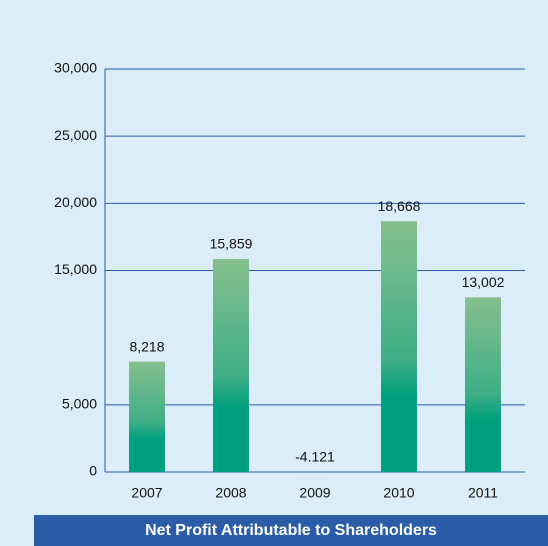 Image resolution: width=548 pixels, height=546 pixels. What do you see at coordinates (315, 457) in the screenshot?
I see `value-label: -4.121` at bounding box center [315, 457].